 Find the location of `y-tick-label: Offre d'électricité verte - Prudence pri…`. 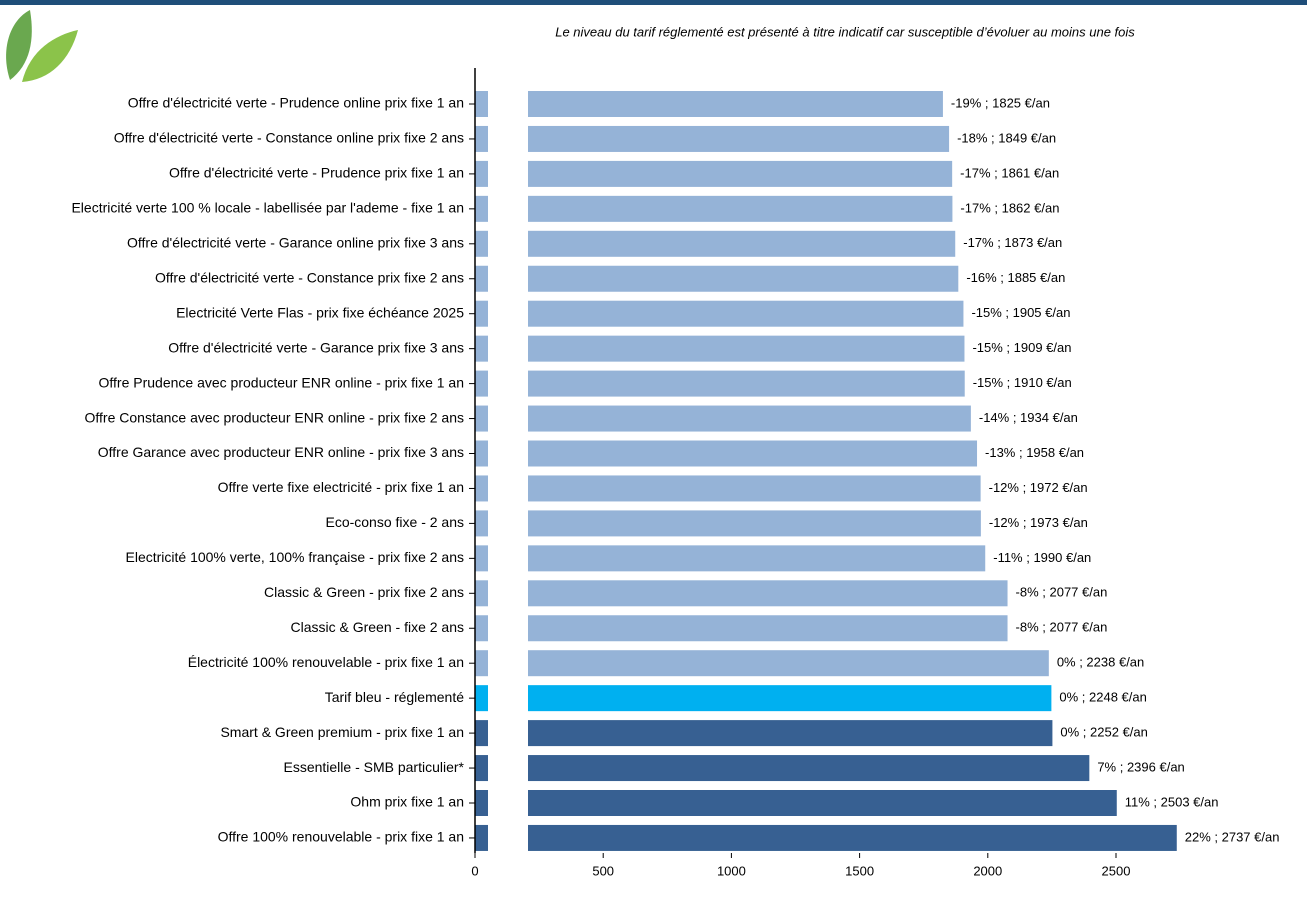

y-tick-label: Offre d'électricité verte - Prudence pri… is located at coordinates (316, 173).